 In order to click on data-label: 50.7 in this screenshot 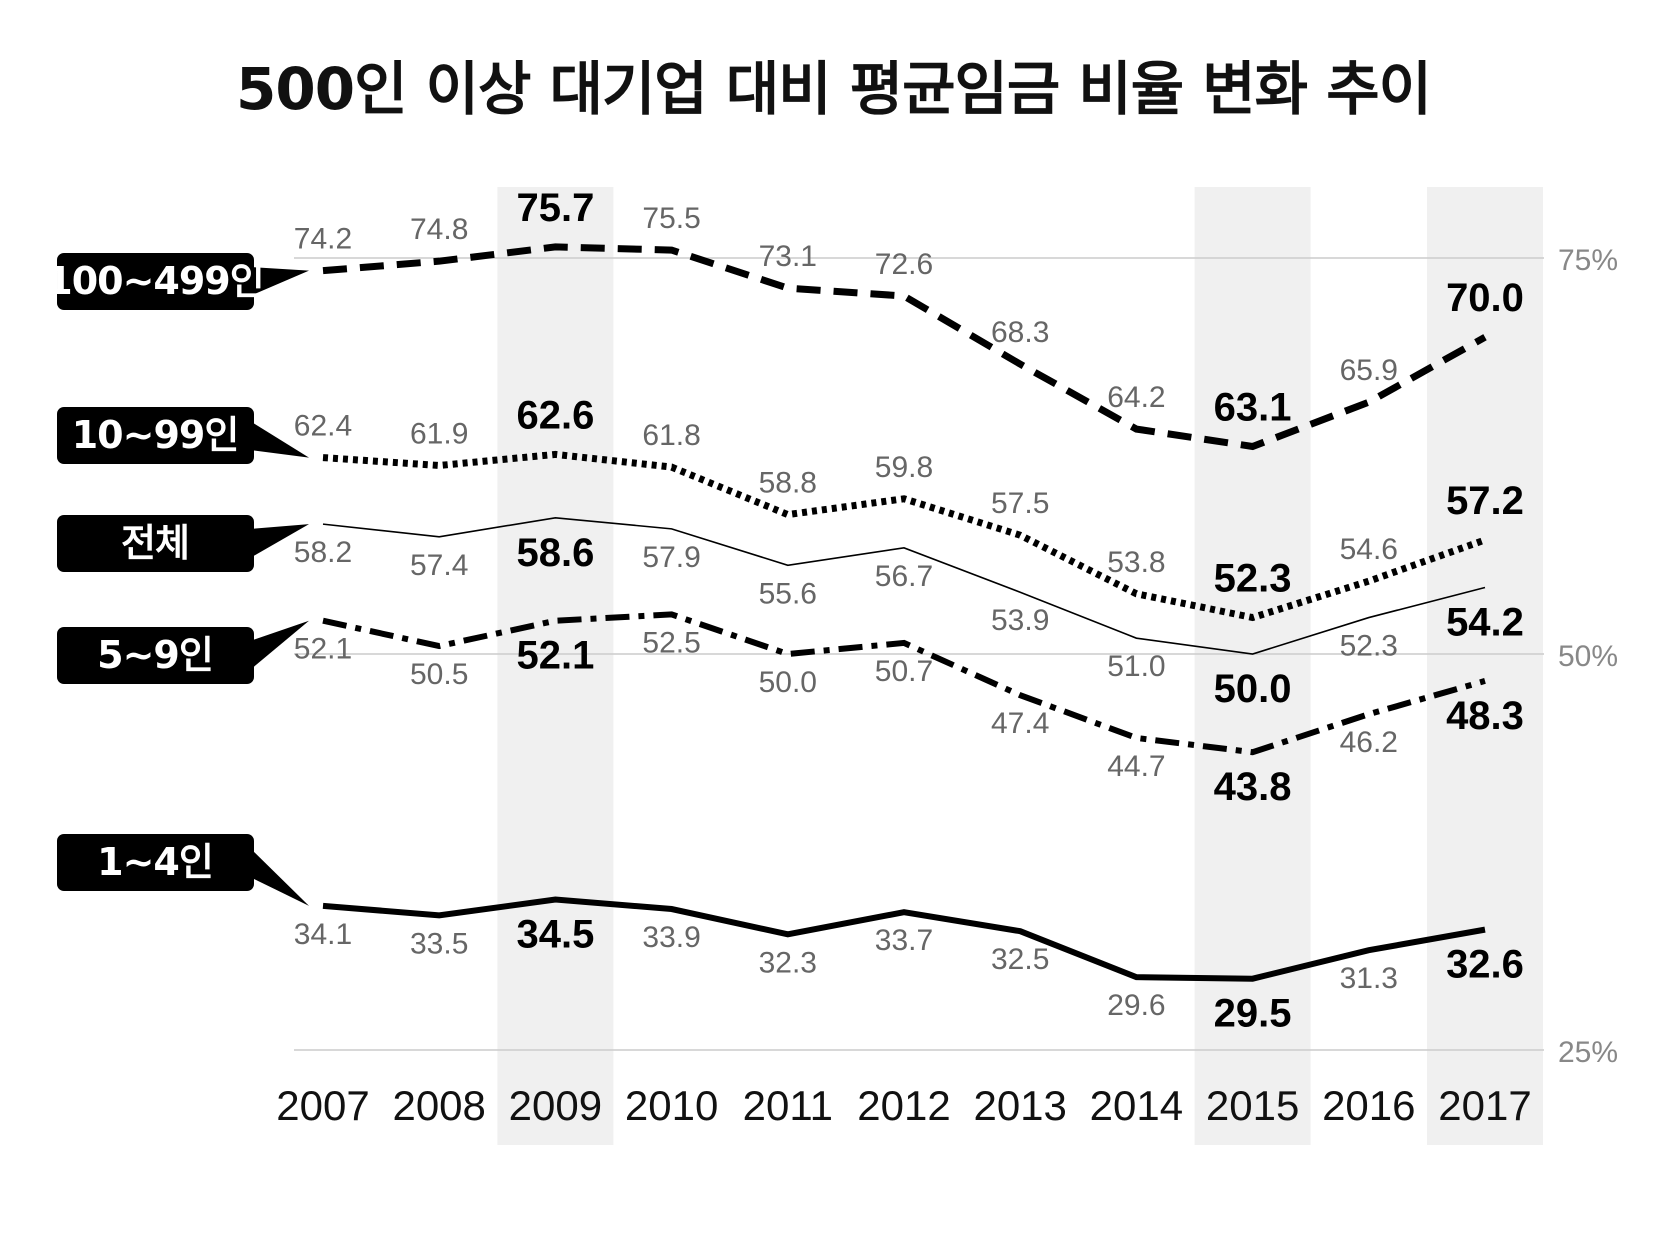, I will do `click(904, 671)`.